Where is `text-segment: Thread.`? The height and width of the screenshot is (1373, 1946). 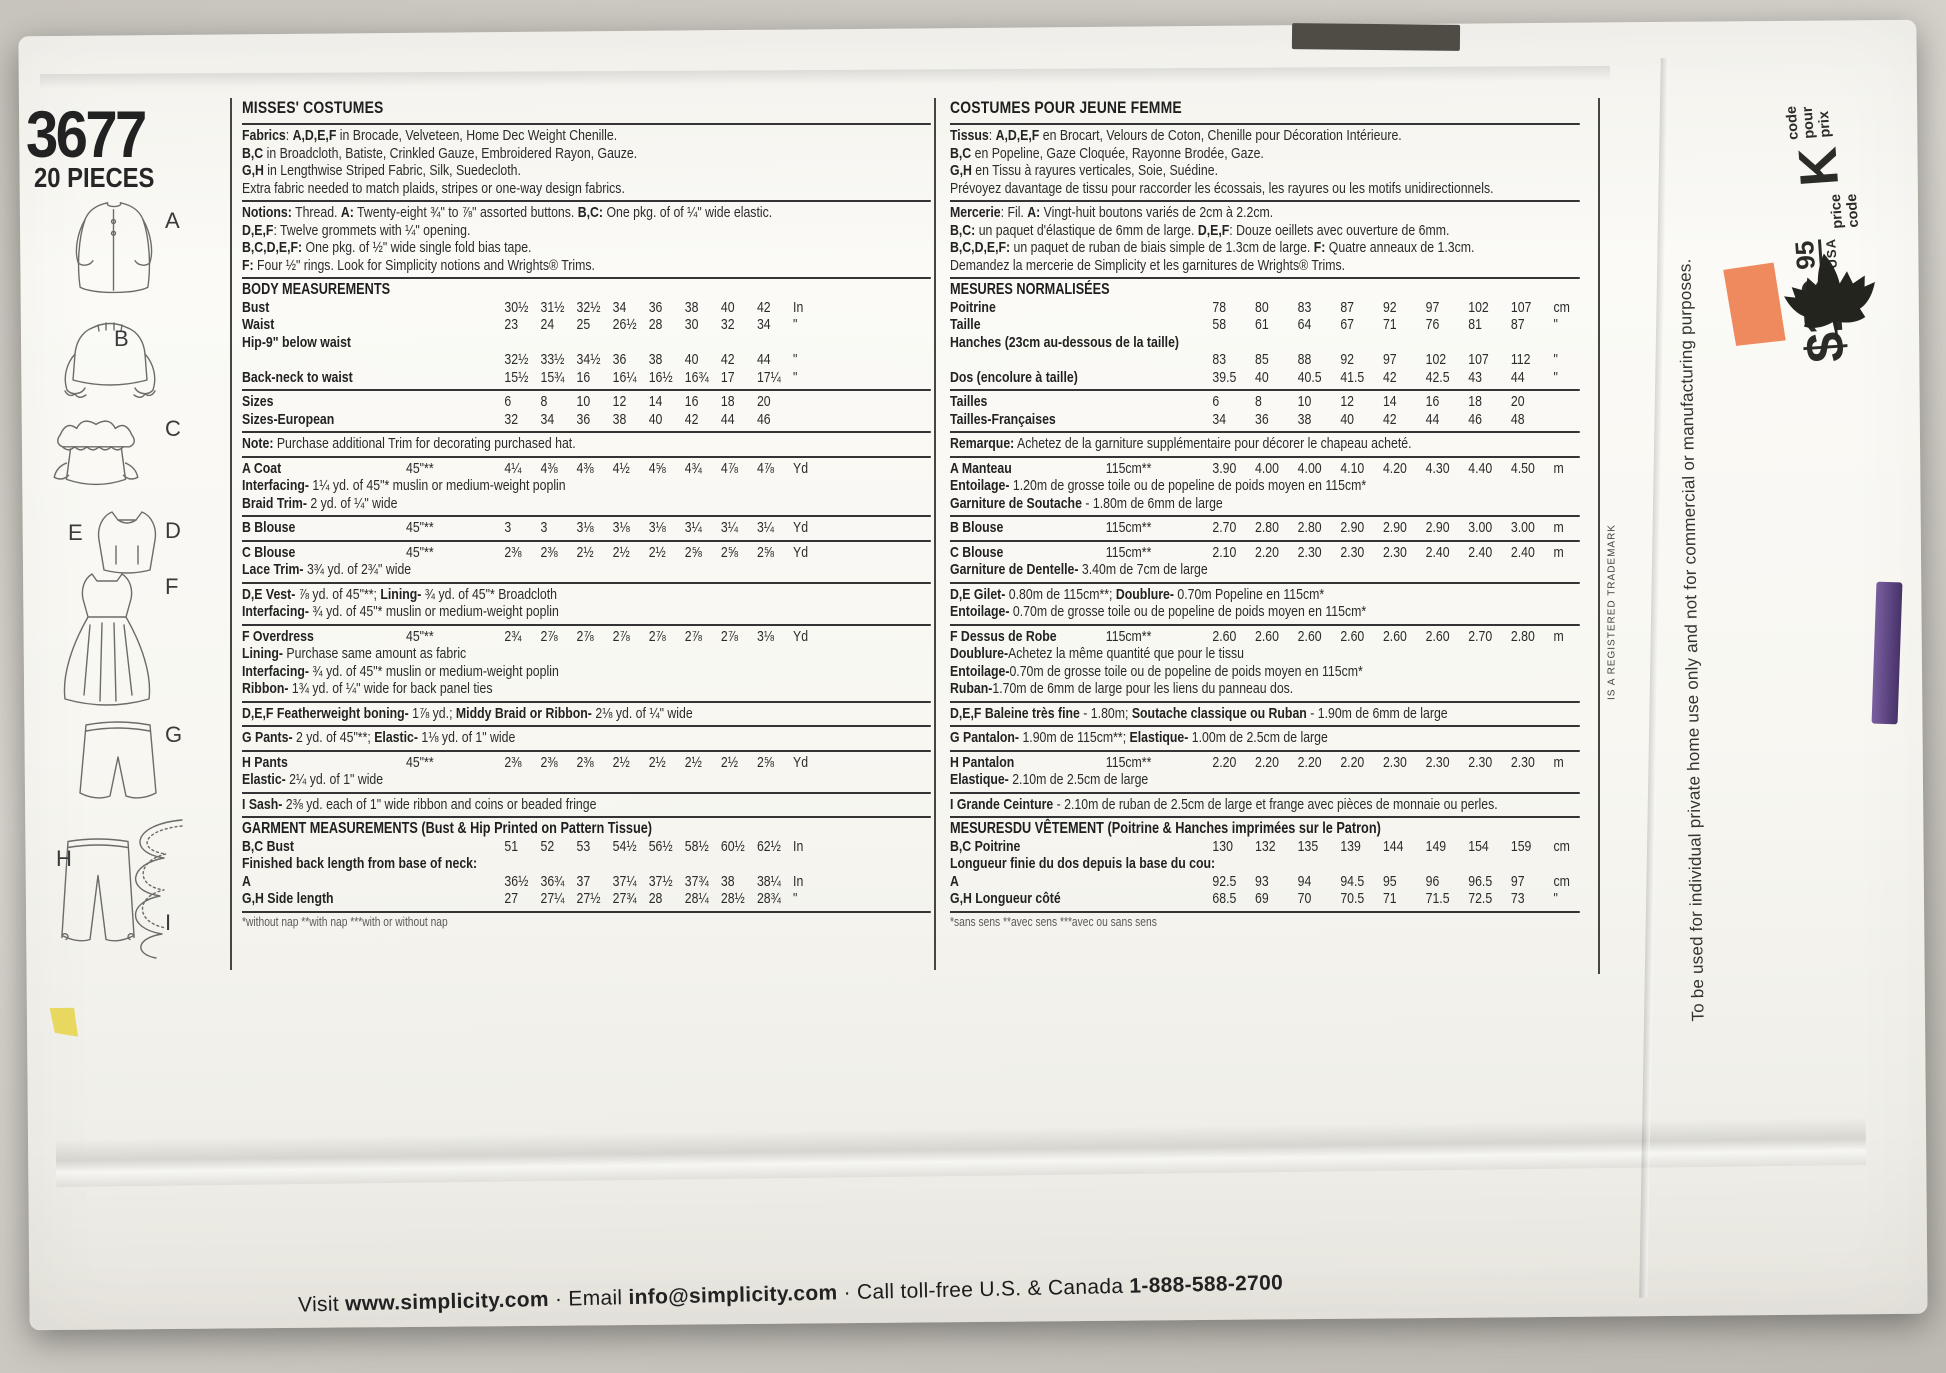
text-segment: Thread. is located at coordinates (316, 212).